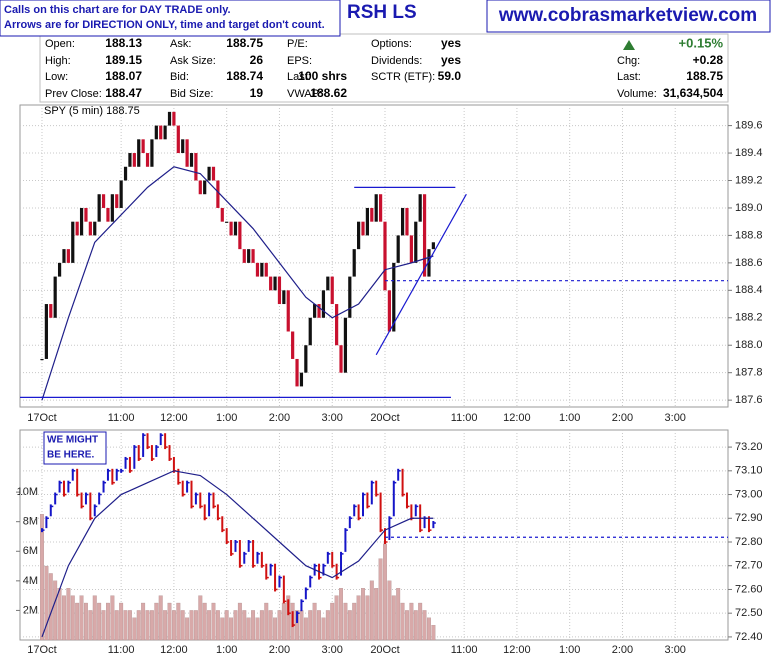 This screenshot has height=659, width=780. Describe the element at coordinates (749, 345) in the screenshot. I see `y-tick-label: 188.0` at that location.